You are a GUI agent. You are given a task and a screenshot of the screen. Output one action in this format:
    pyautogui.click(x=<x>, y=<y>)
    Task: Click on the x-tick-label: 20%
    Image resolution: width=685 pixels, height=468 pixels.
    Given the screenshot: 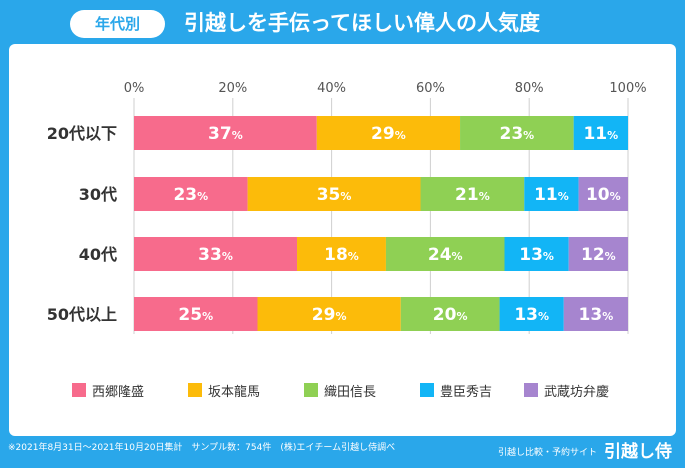 What is the action you would take?
    pyautogui.click(x=232, y=88)
    